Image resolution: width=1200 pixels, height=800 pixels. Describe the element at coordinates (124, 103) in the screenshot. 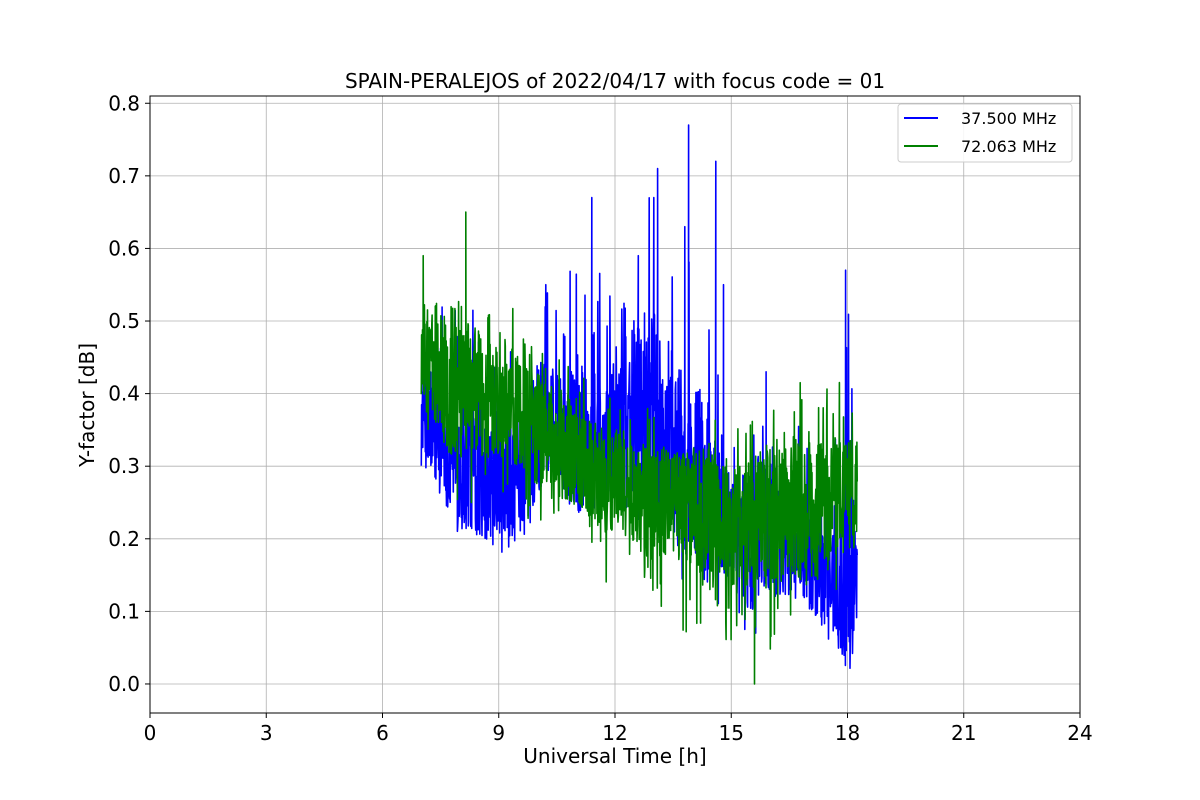

I see `y-tick-label: 0.8` at that location.